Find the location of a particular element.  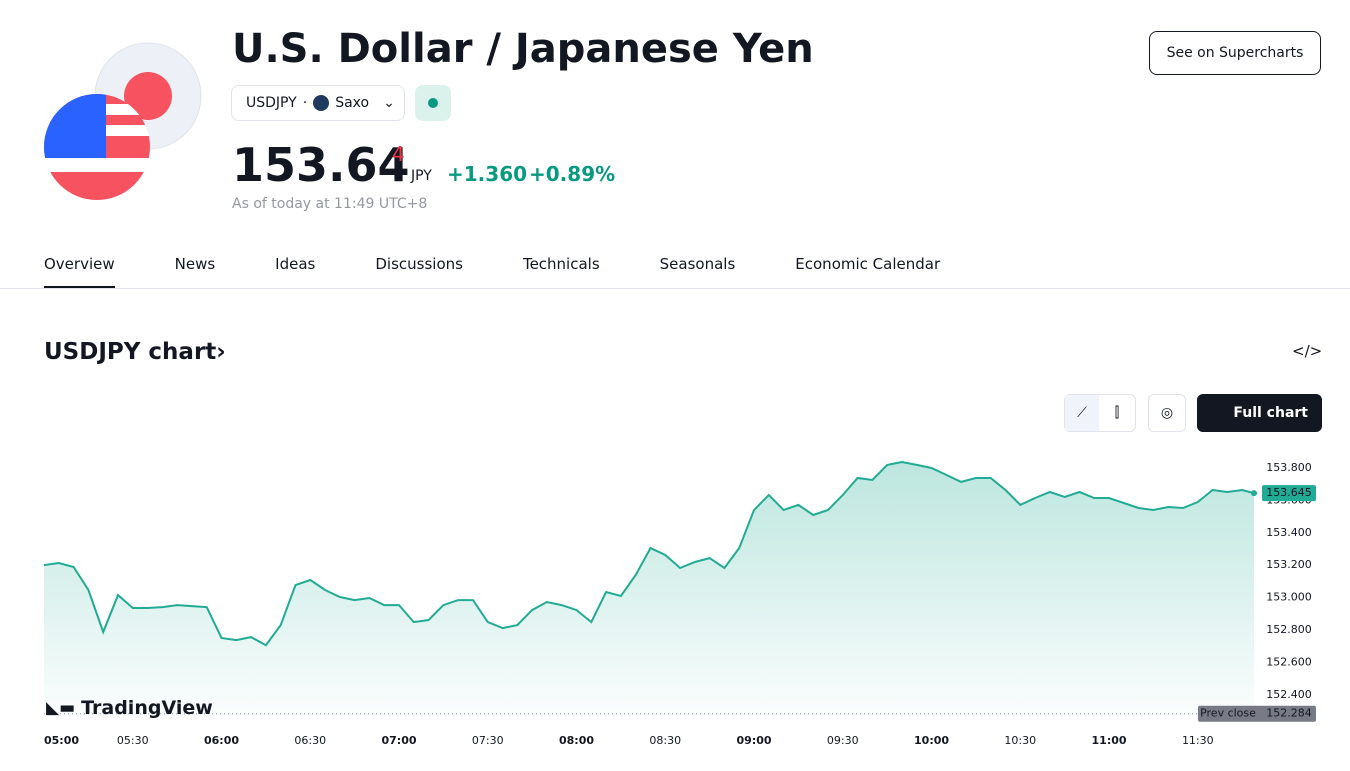

x-tick-label: 07:30 is located at coordinates (488, 740).